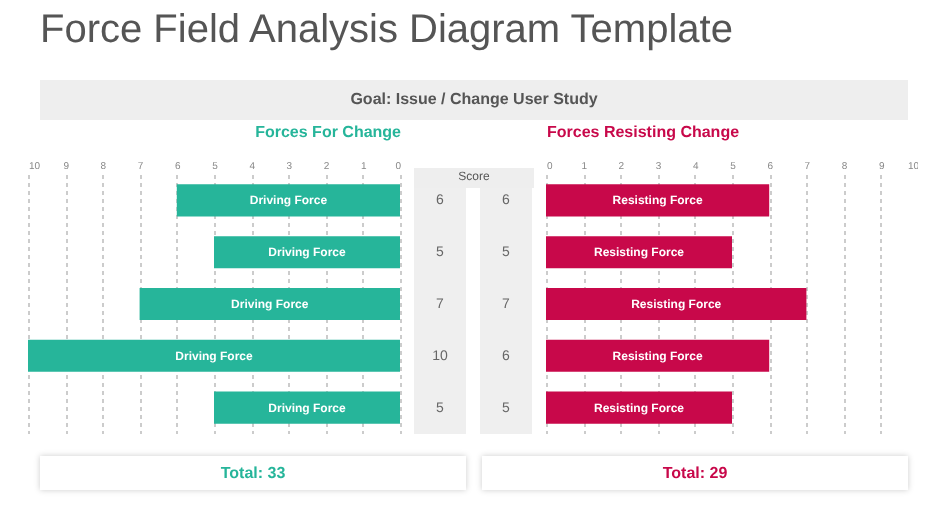  I want to click on x-axis-title: Forces For Change, so click(329, 132).